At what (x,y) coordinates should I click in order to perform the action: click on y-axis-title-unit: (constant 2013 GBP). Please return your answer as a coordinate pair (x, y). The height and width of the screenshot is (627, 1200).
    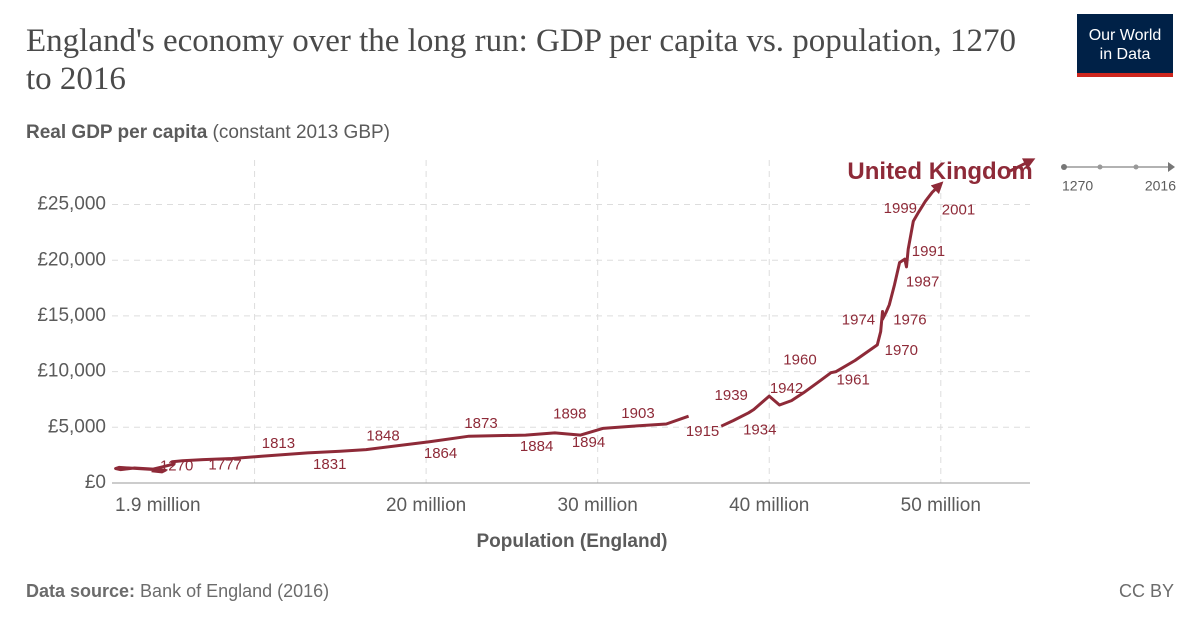
    Looking at the image, I should click on (298, 132).